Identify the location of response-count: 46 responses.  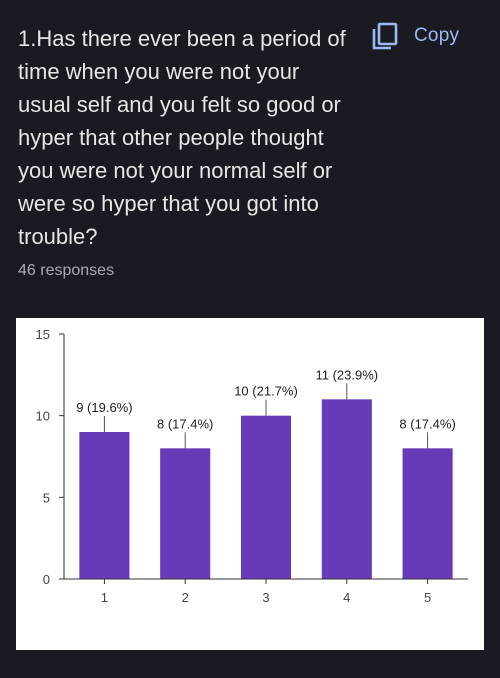
(66, 270).